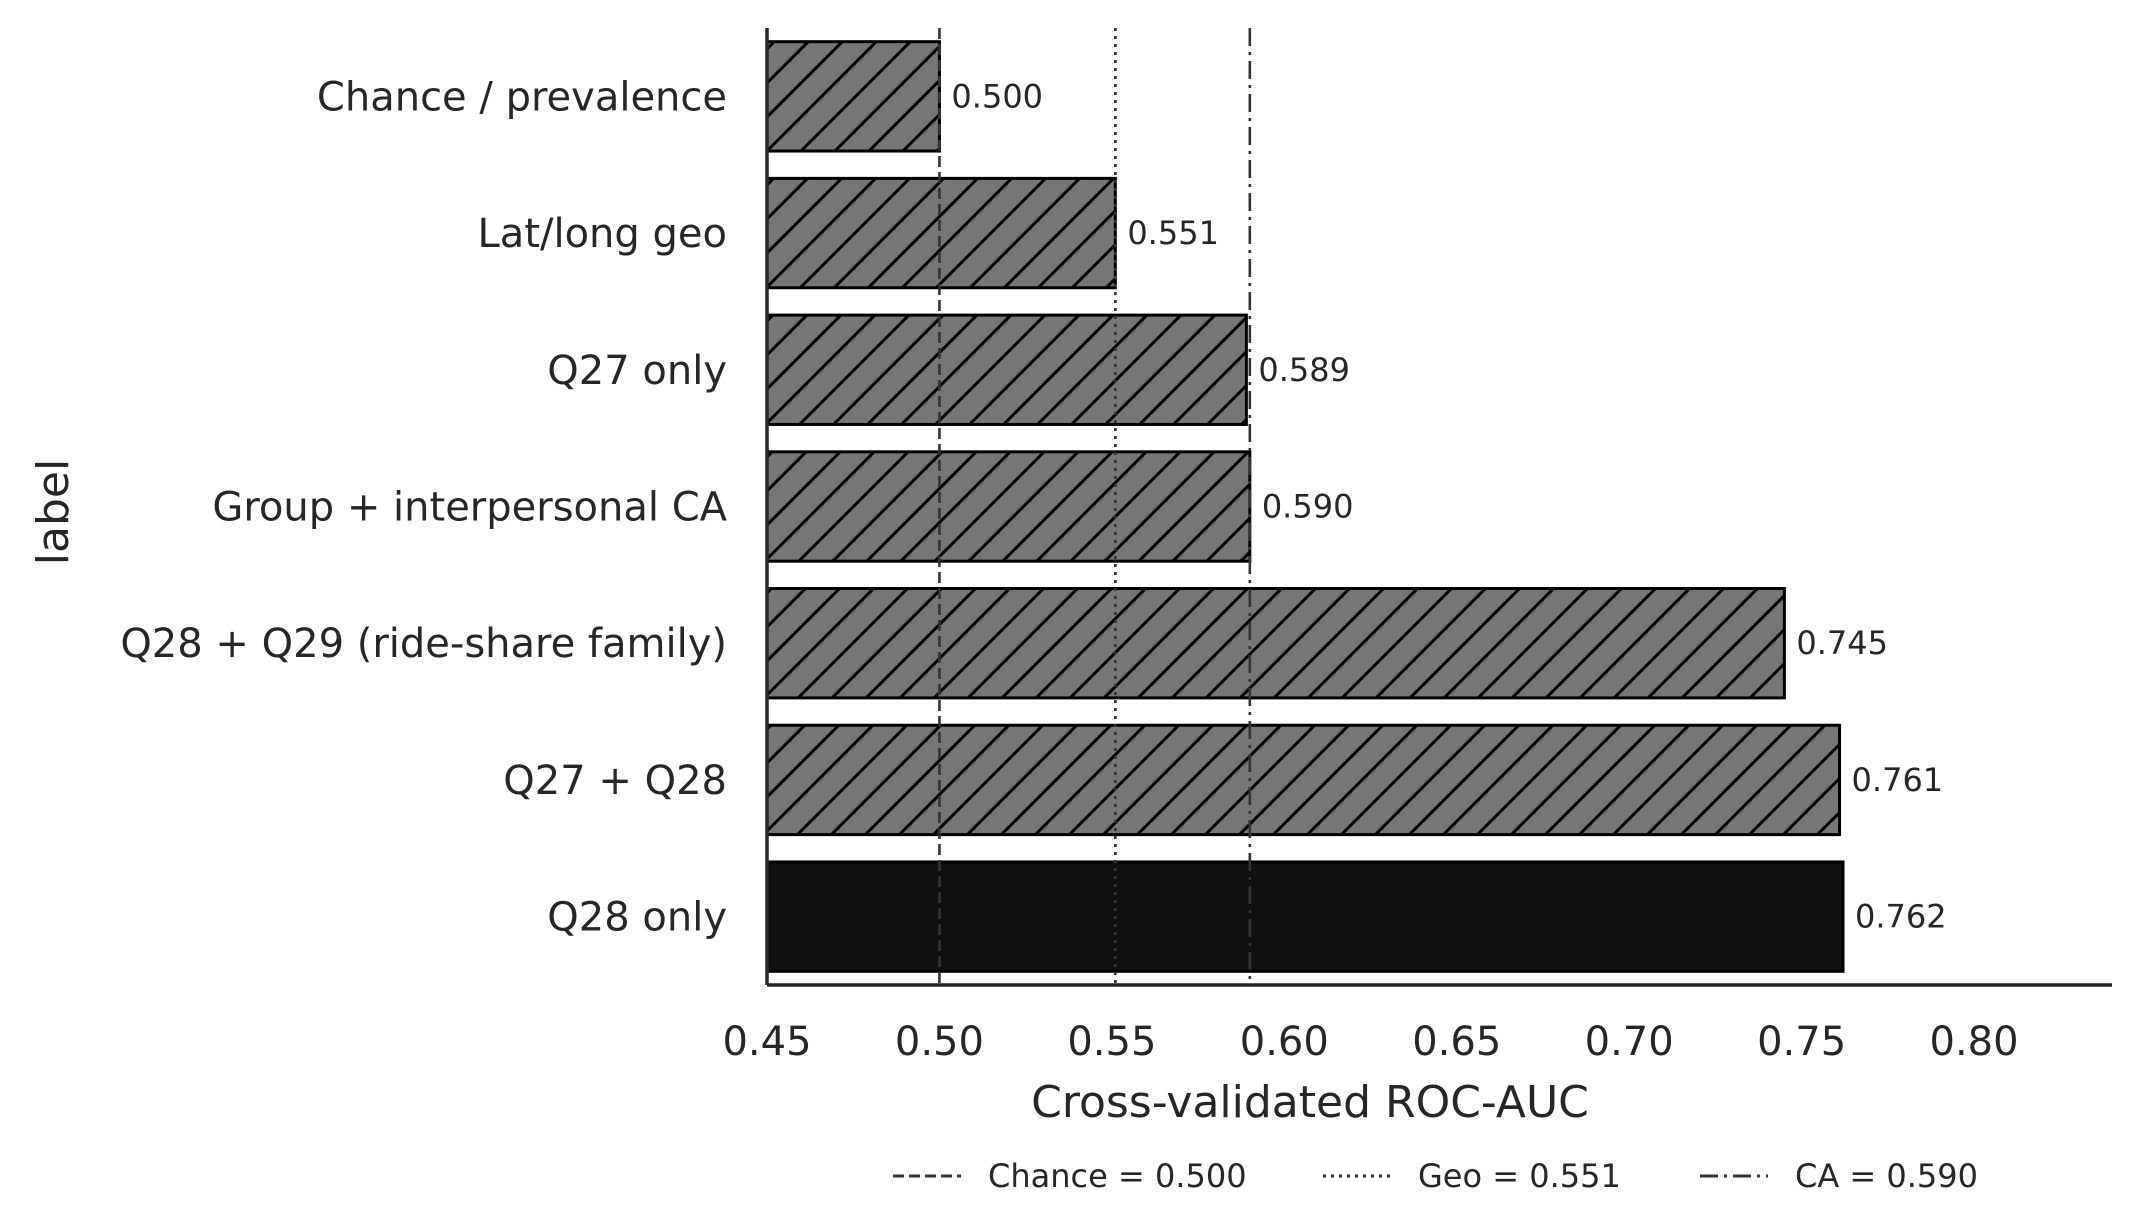 The image size is (2129, 1230). I want to click on legend-label-dotted: Geo = 0.551, so click(1519, 1176).